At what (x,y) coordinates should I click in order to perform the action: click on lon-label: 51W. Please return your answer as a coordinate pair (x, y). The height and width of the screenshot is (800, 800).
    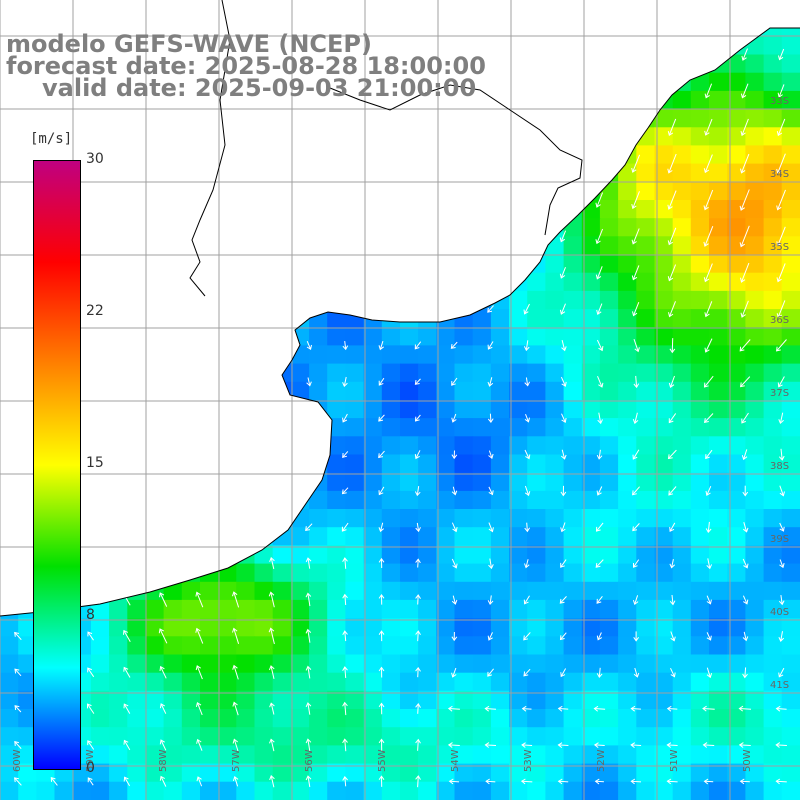
    Looking at the image, I should click on (674, 760).